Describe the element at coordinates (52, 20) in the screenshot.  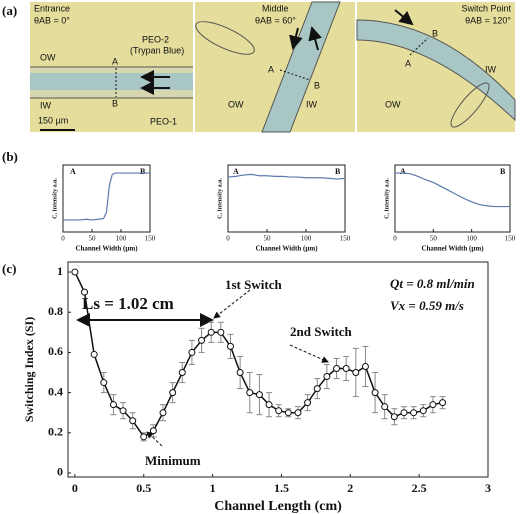
I see `photo-angle: θAB = 0°` at that location.